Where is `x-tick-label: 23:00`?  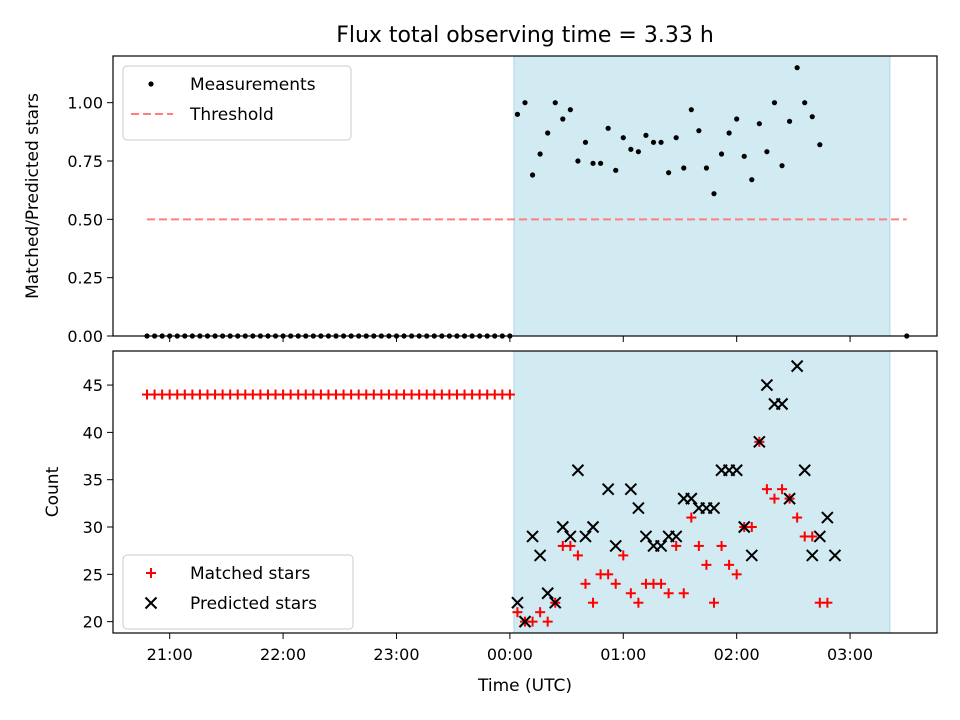 x-tick-label: 23:00 is located at coordinates (396, 654).